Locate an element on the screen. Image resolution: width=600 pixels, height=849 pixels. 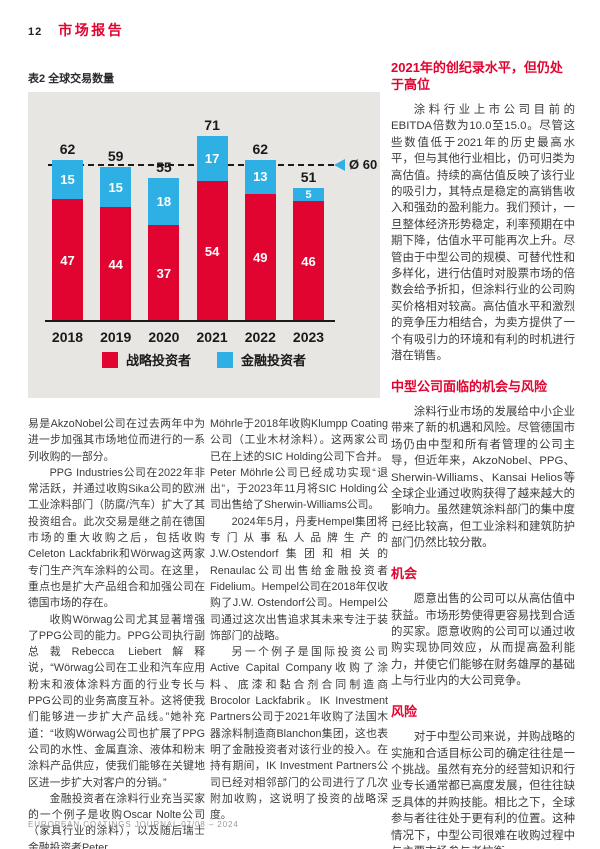
bar-2019: 44 15 is located at coordinates (116, 244).